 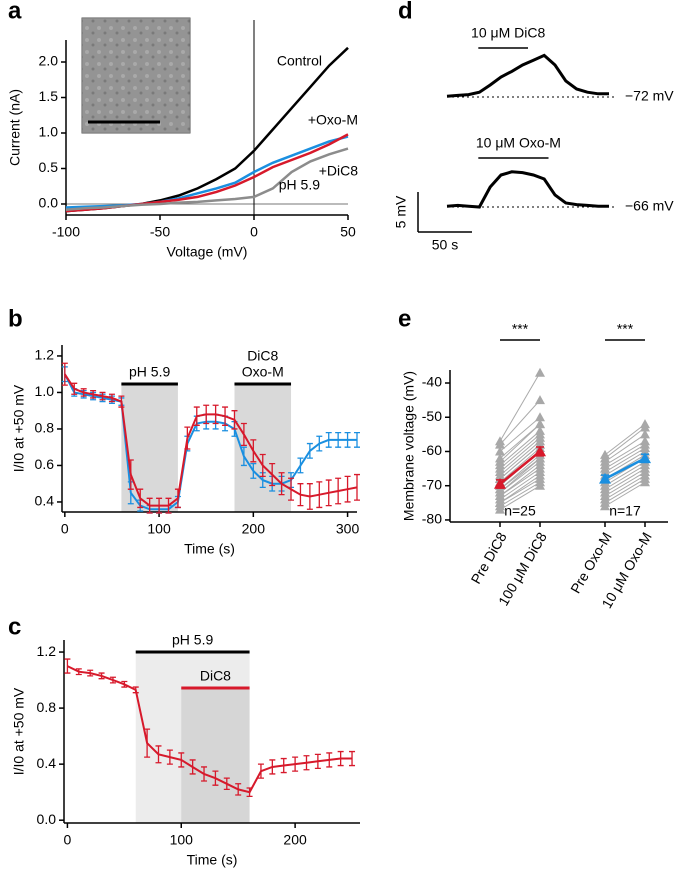 I want to click on baseline-label: −66 mV, so click(x=649, y=206).